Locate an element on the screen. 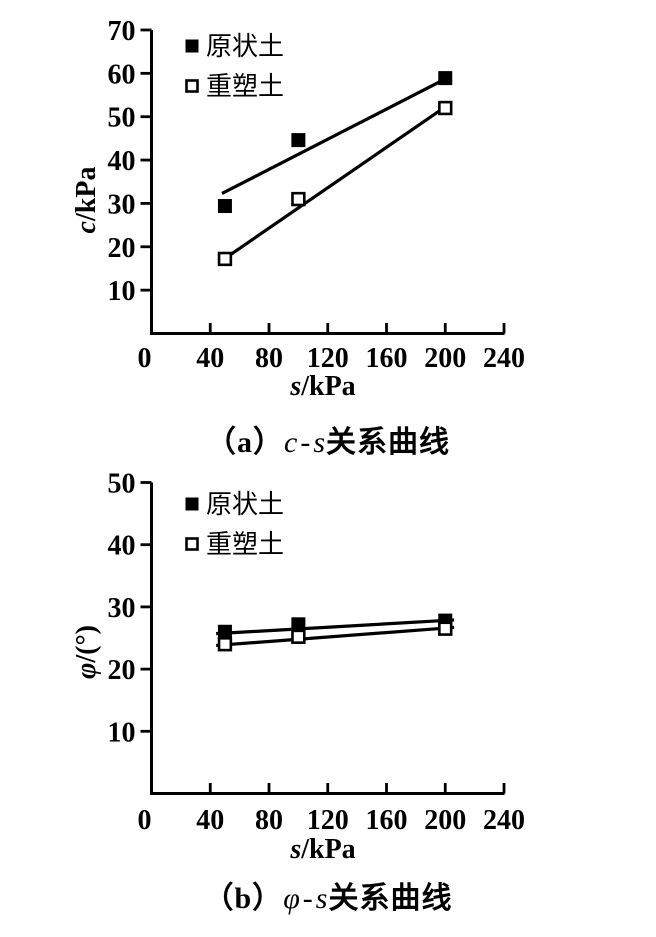 The image size is (656, 937). caption-a-index: （a） is located at coordinates (244, 442).